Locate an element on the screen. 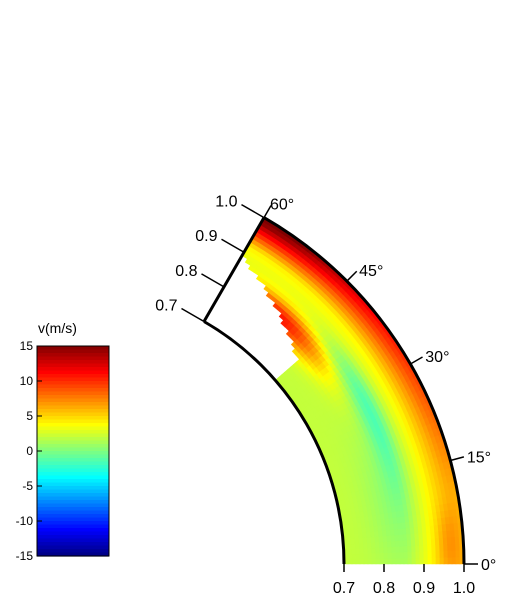  colorbar: v(m/s) 151050-5-10-15 is located at coordinates (62, 441).